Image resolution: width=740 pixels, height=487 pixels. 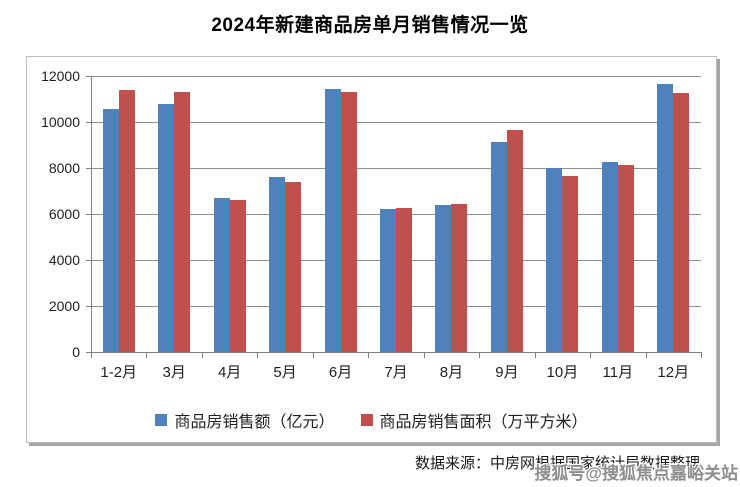 I want to click on y-axis-tick-label: 6000, so click(x=64, y=214).